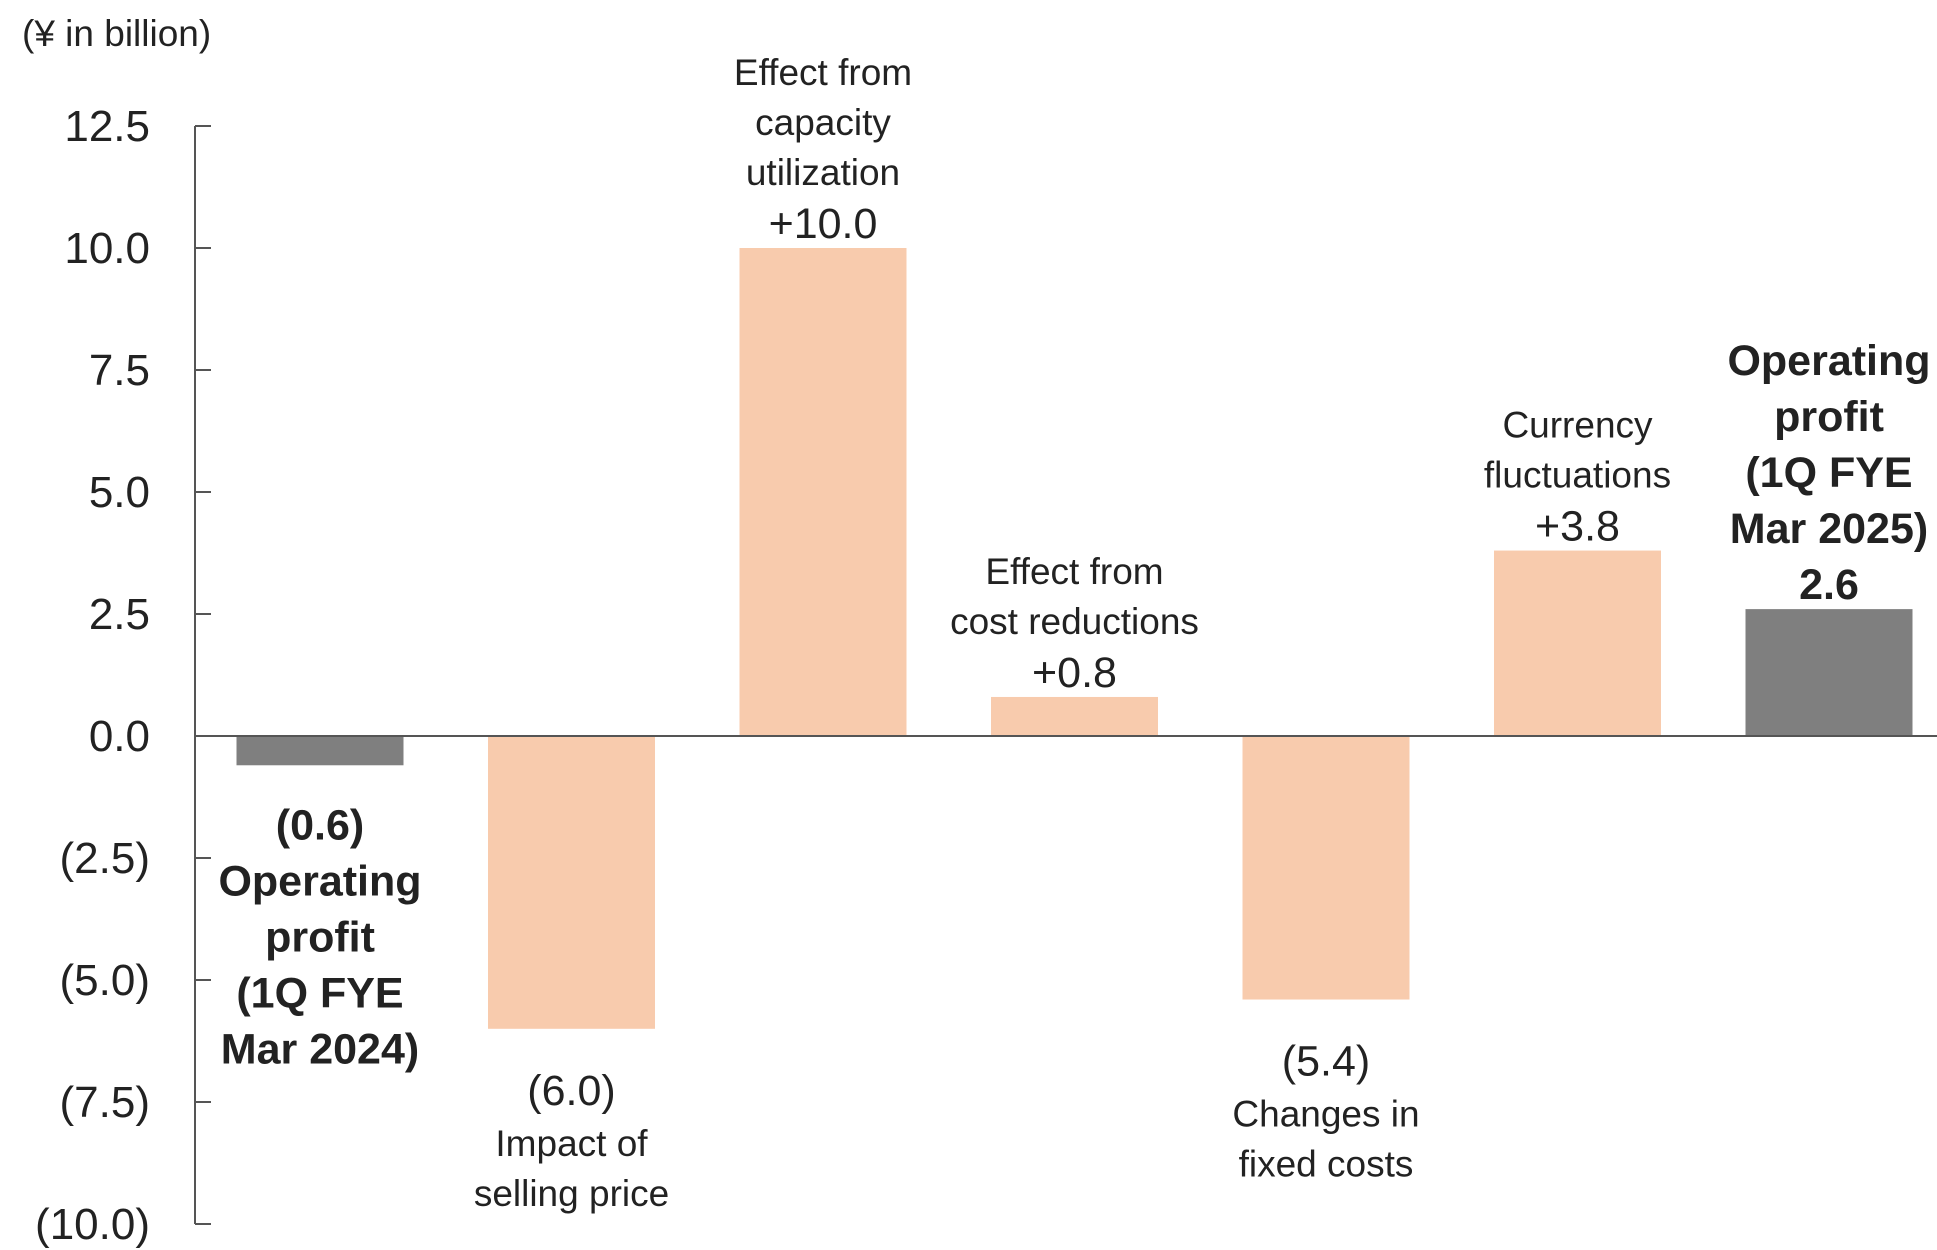 The height and width of the screenshot is (1250, 1937). I want to click on bar-category-label: selling price, so click(571, 1193).